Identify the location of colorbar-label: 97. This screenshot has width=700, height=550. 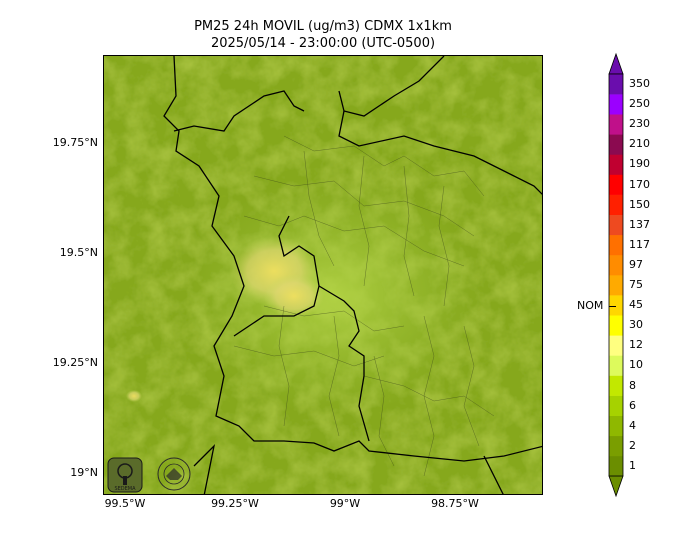
(636, 264).